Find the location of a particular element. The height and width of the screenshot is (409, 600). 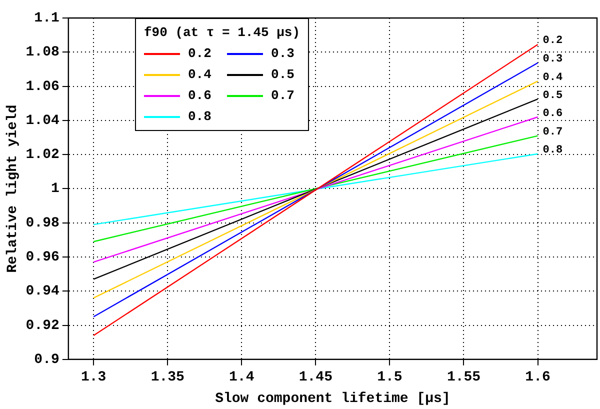

legend-label: 0.5 is located at coordinates (282, 74).